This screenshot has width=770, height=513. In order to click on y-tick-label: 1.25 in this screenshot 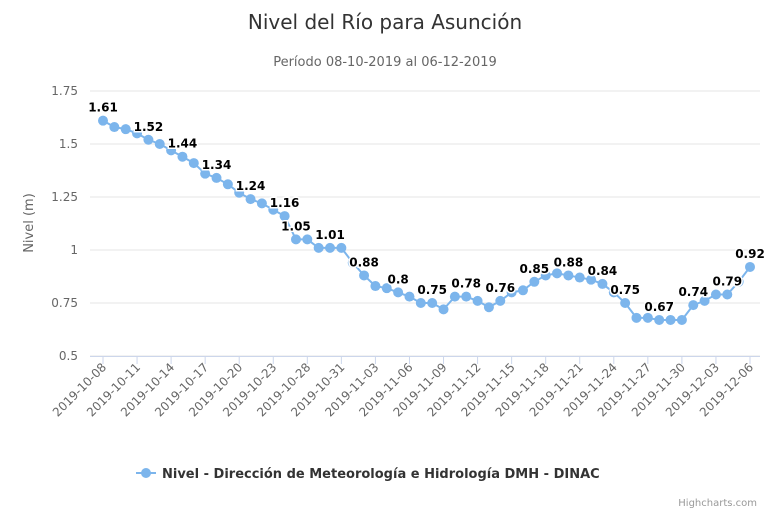, I will do `click(64, 197)`.